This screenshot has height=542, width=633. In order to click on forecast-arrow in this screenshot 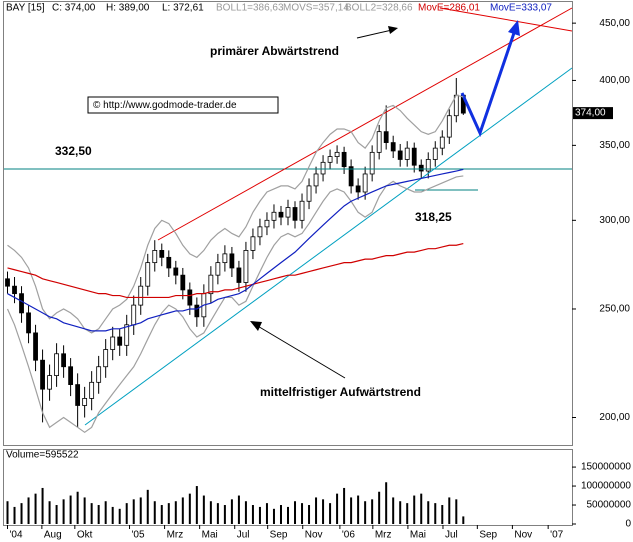, I will do `click(488, 83)`.